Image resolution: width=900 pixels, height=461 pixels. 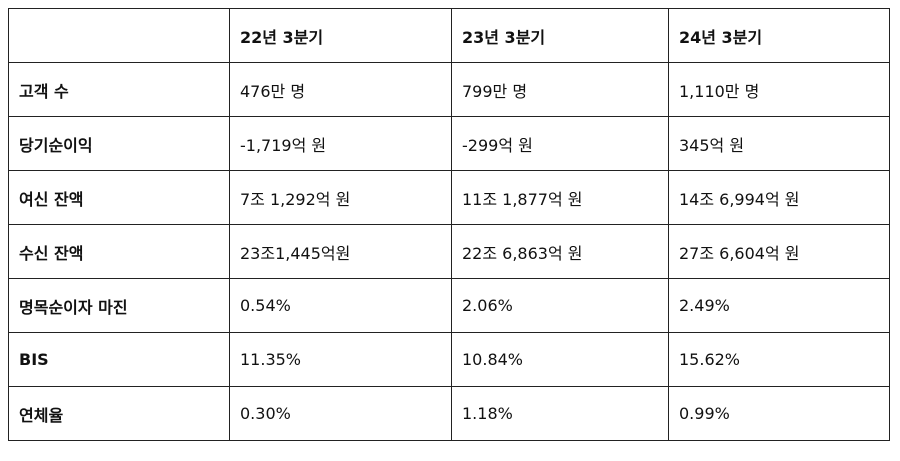 What do you see at coordinates (340, 251) in the screenshot?
I see `table-cell: 23조1,445억원` at bounding box center [340, 251].